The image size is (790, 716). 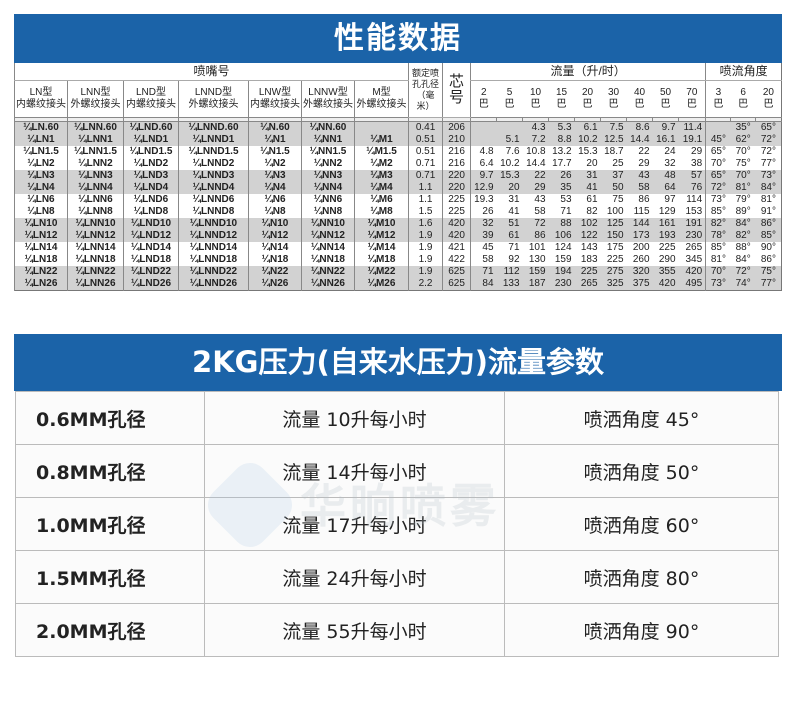 I want to click on pressure-value: 2, so click(x=484, y=92).